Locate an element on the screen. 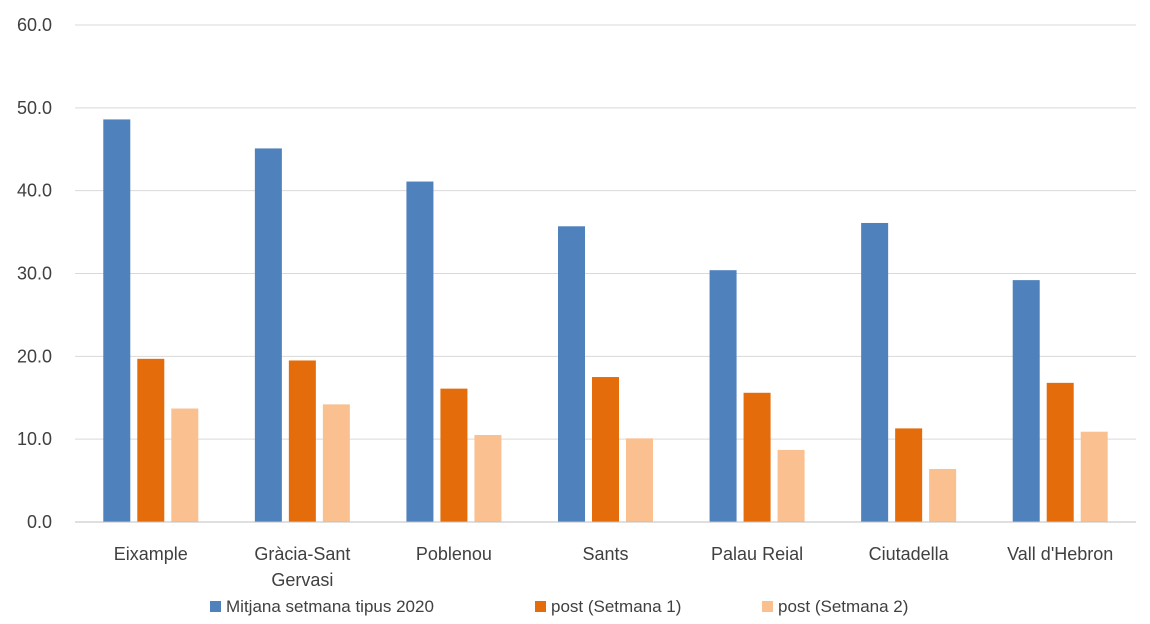  y-tick-label: 60.0 is located at coordinates (34, 25).